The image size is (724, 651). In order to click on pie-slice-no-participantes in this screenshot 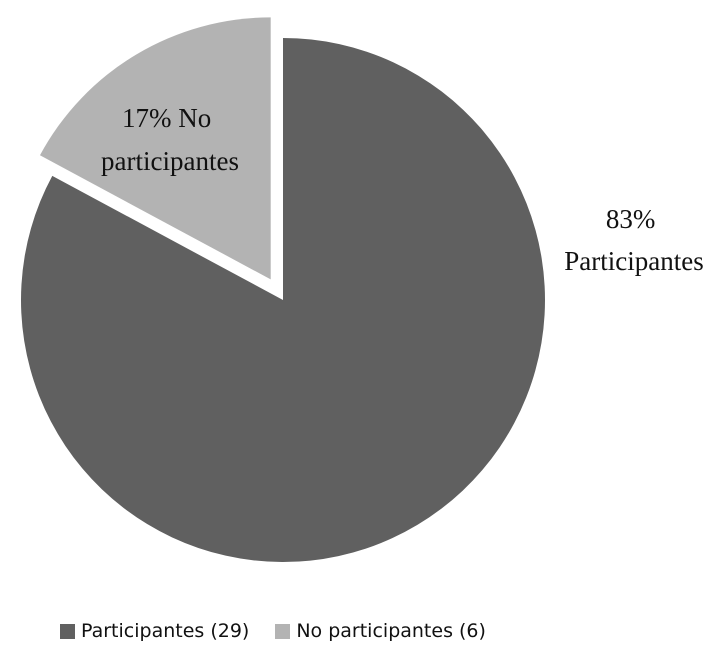, I will do `click(155, 148)`.